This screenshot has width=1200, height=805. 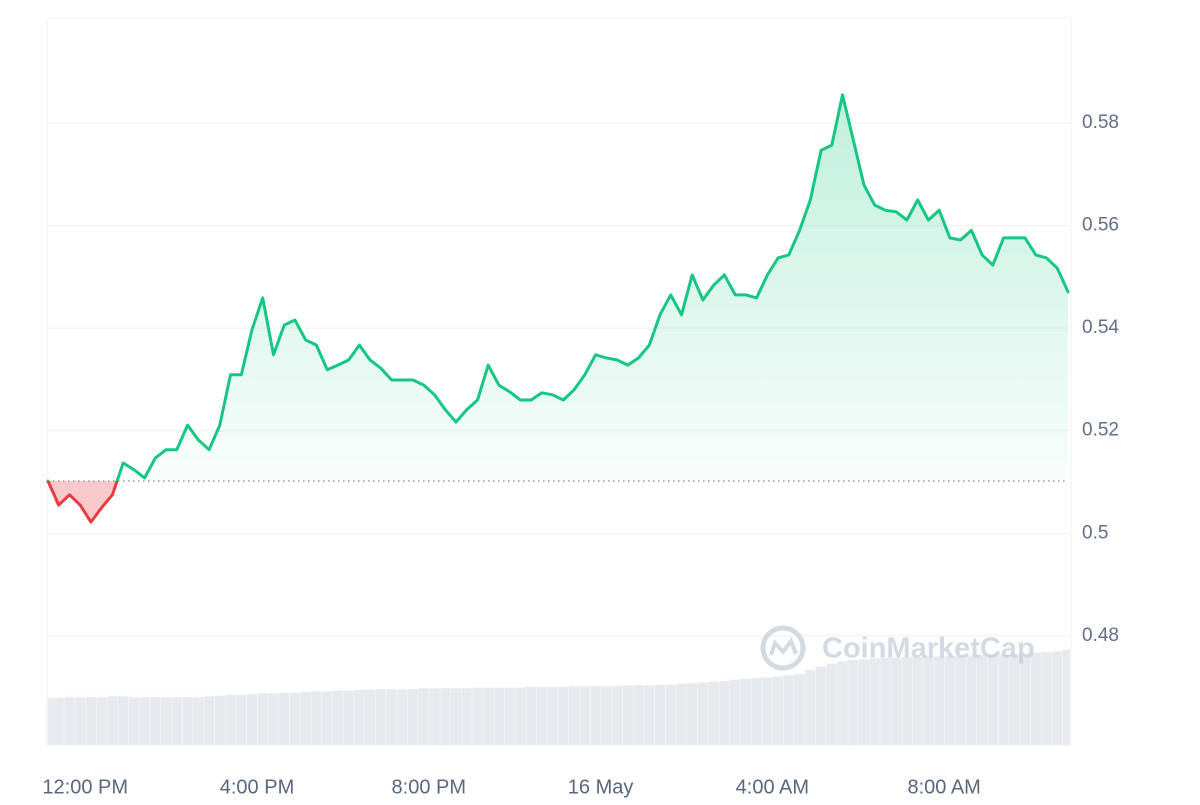 I want to click on x-tick-label: 16 May, so click(x=601, y=787).